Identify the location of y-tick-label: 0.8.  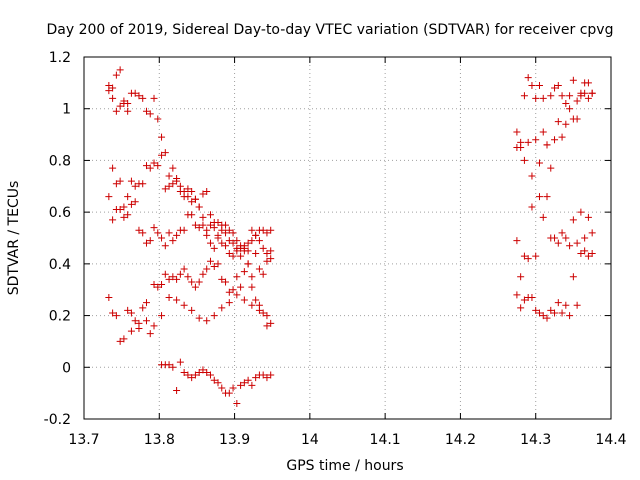
(60, 161).